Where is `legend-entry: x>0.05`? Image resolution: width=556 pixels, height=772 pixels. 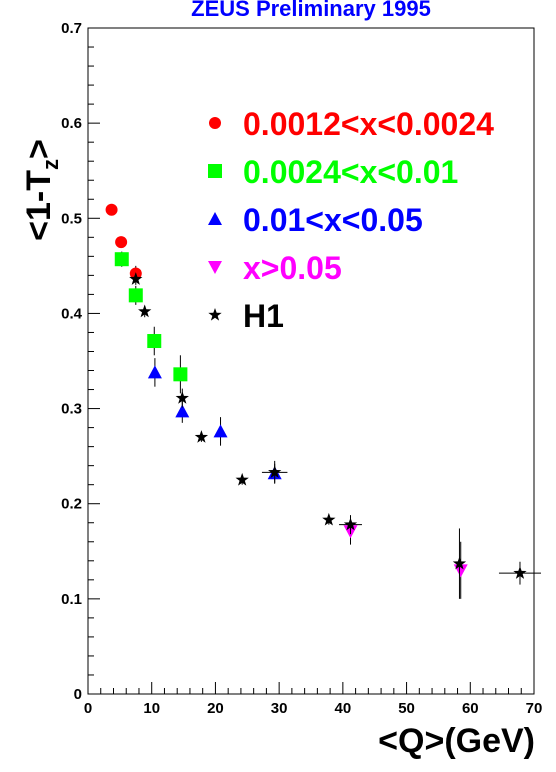
legend-entry: x>0.05 is located at coordinates (275, 268).